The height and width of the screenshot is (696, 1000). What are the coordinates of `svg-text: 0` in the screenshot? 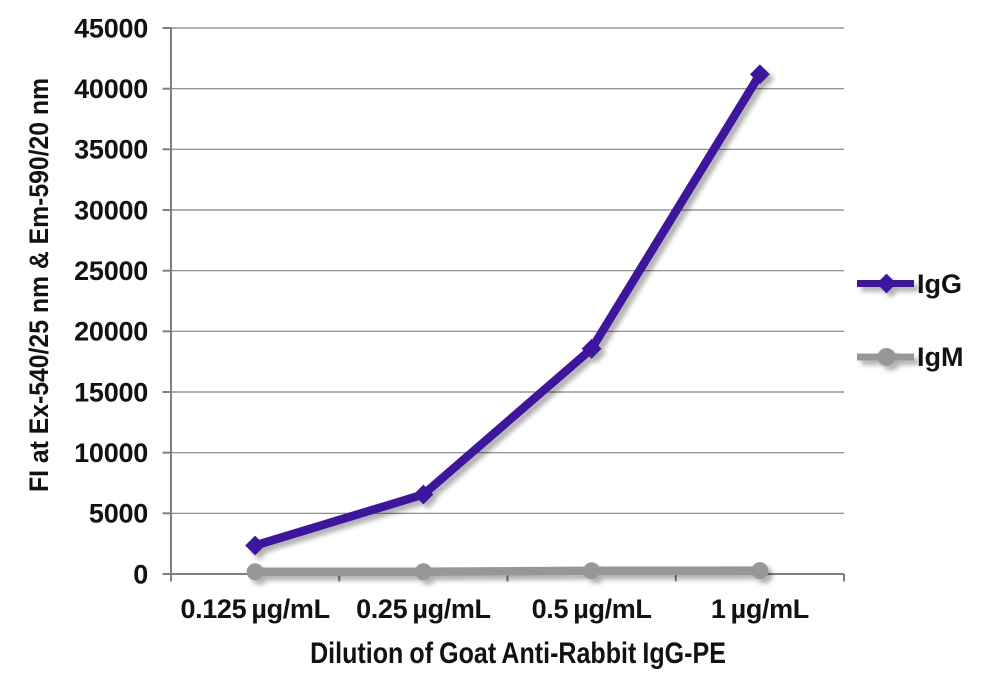 It's located at (140, 574).